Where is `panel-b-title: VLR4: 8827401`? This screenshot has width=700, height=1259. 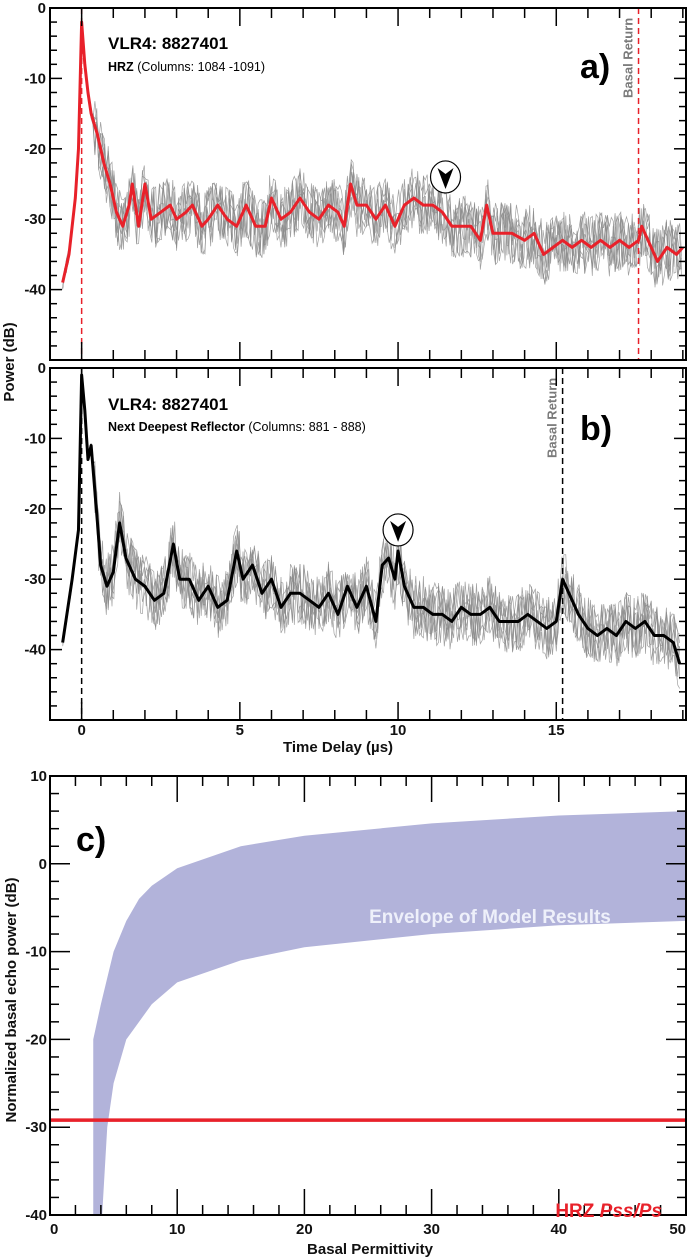
panel-b-title: VLR4: 8827401 is located at coordinates (168, 404).